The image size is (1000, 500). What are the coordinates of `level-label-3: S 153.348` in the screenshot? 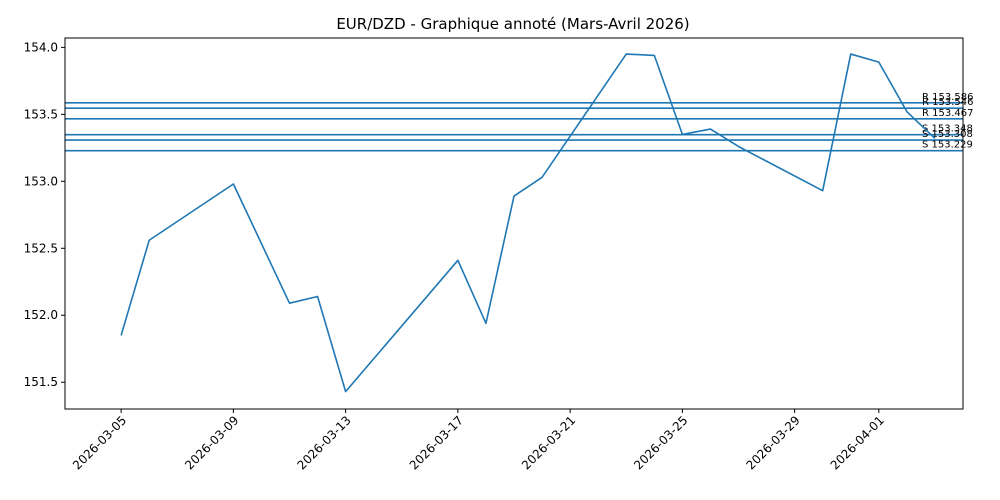 It's located at (947, 129).